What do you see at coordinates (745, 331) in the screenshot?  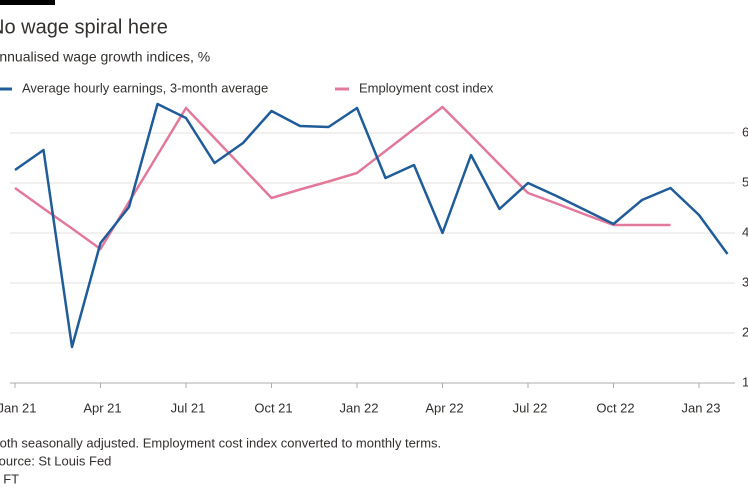 I see `y-tick-label: 2` at bounding box center [745, 331].